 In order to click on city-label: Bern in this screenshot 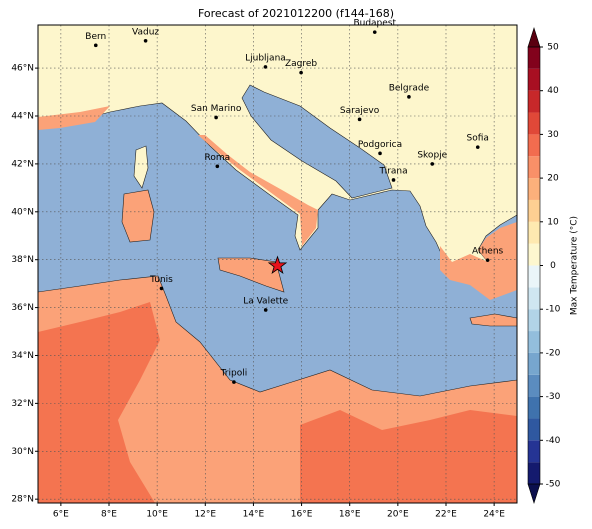, I will do `click(95, 37)`.